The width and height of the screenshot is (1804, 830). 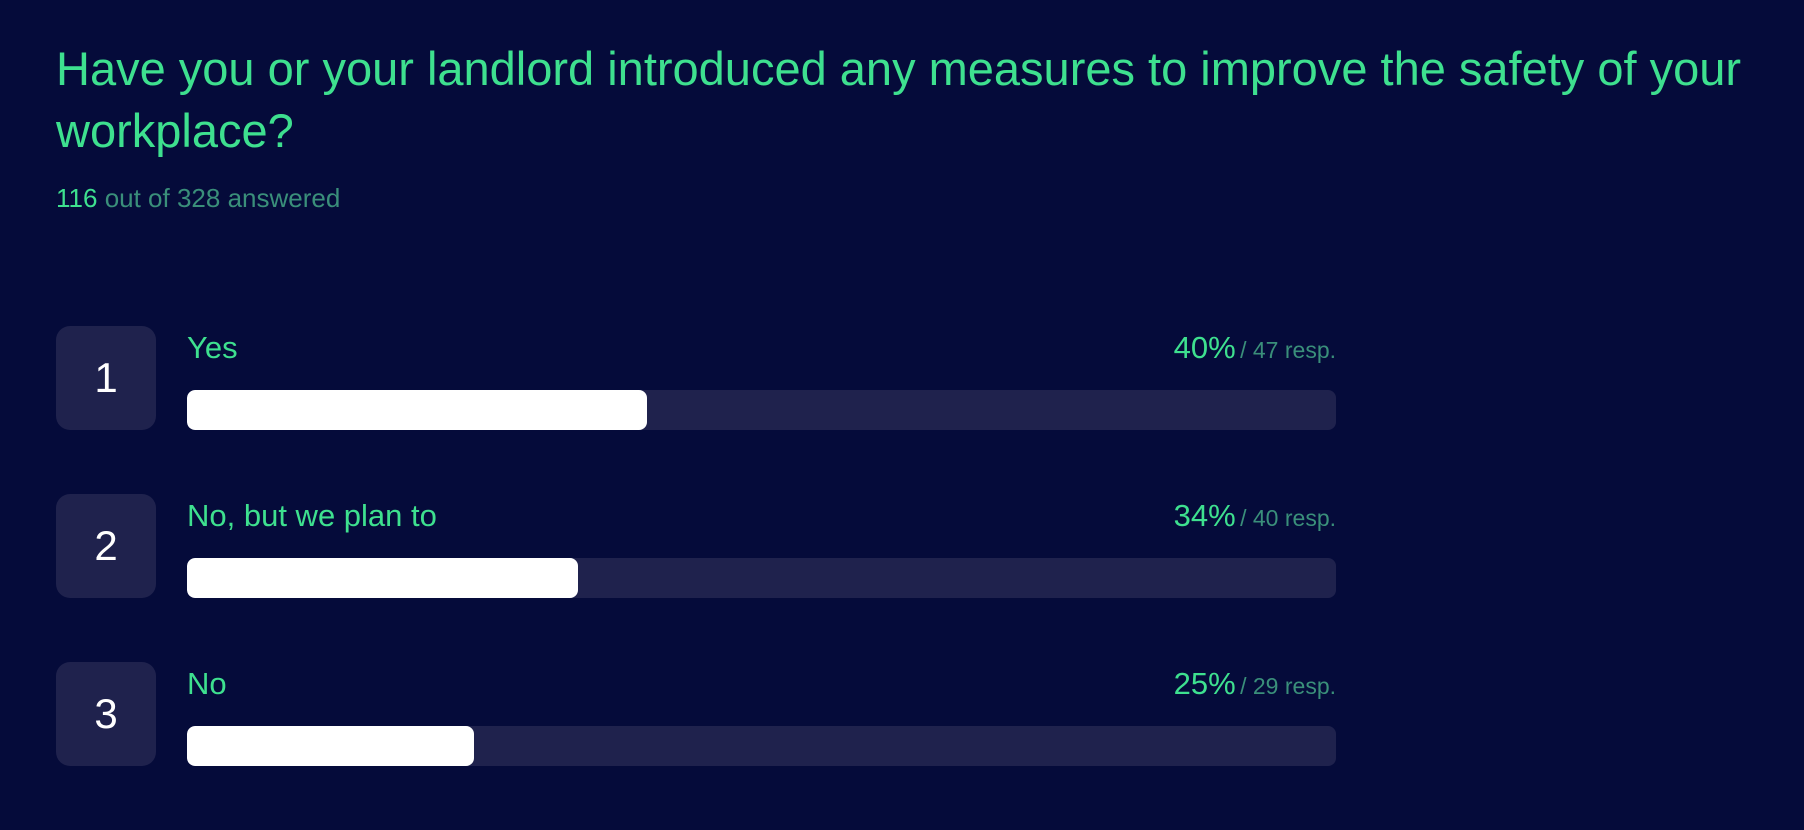 What do you see at coordinates (77, 198) in the screenshot?
I see `answered-count: 116` at bounding box center [77, 198].